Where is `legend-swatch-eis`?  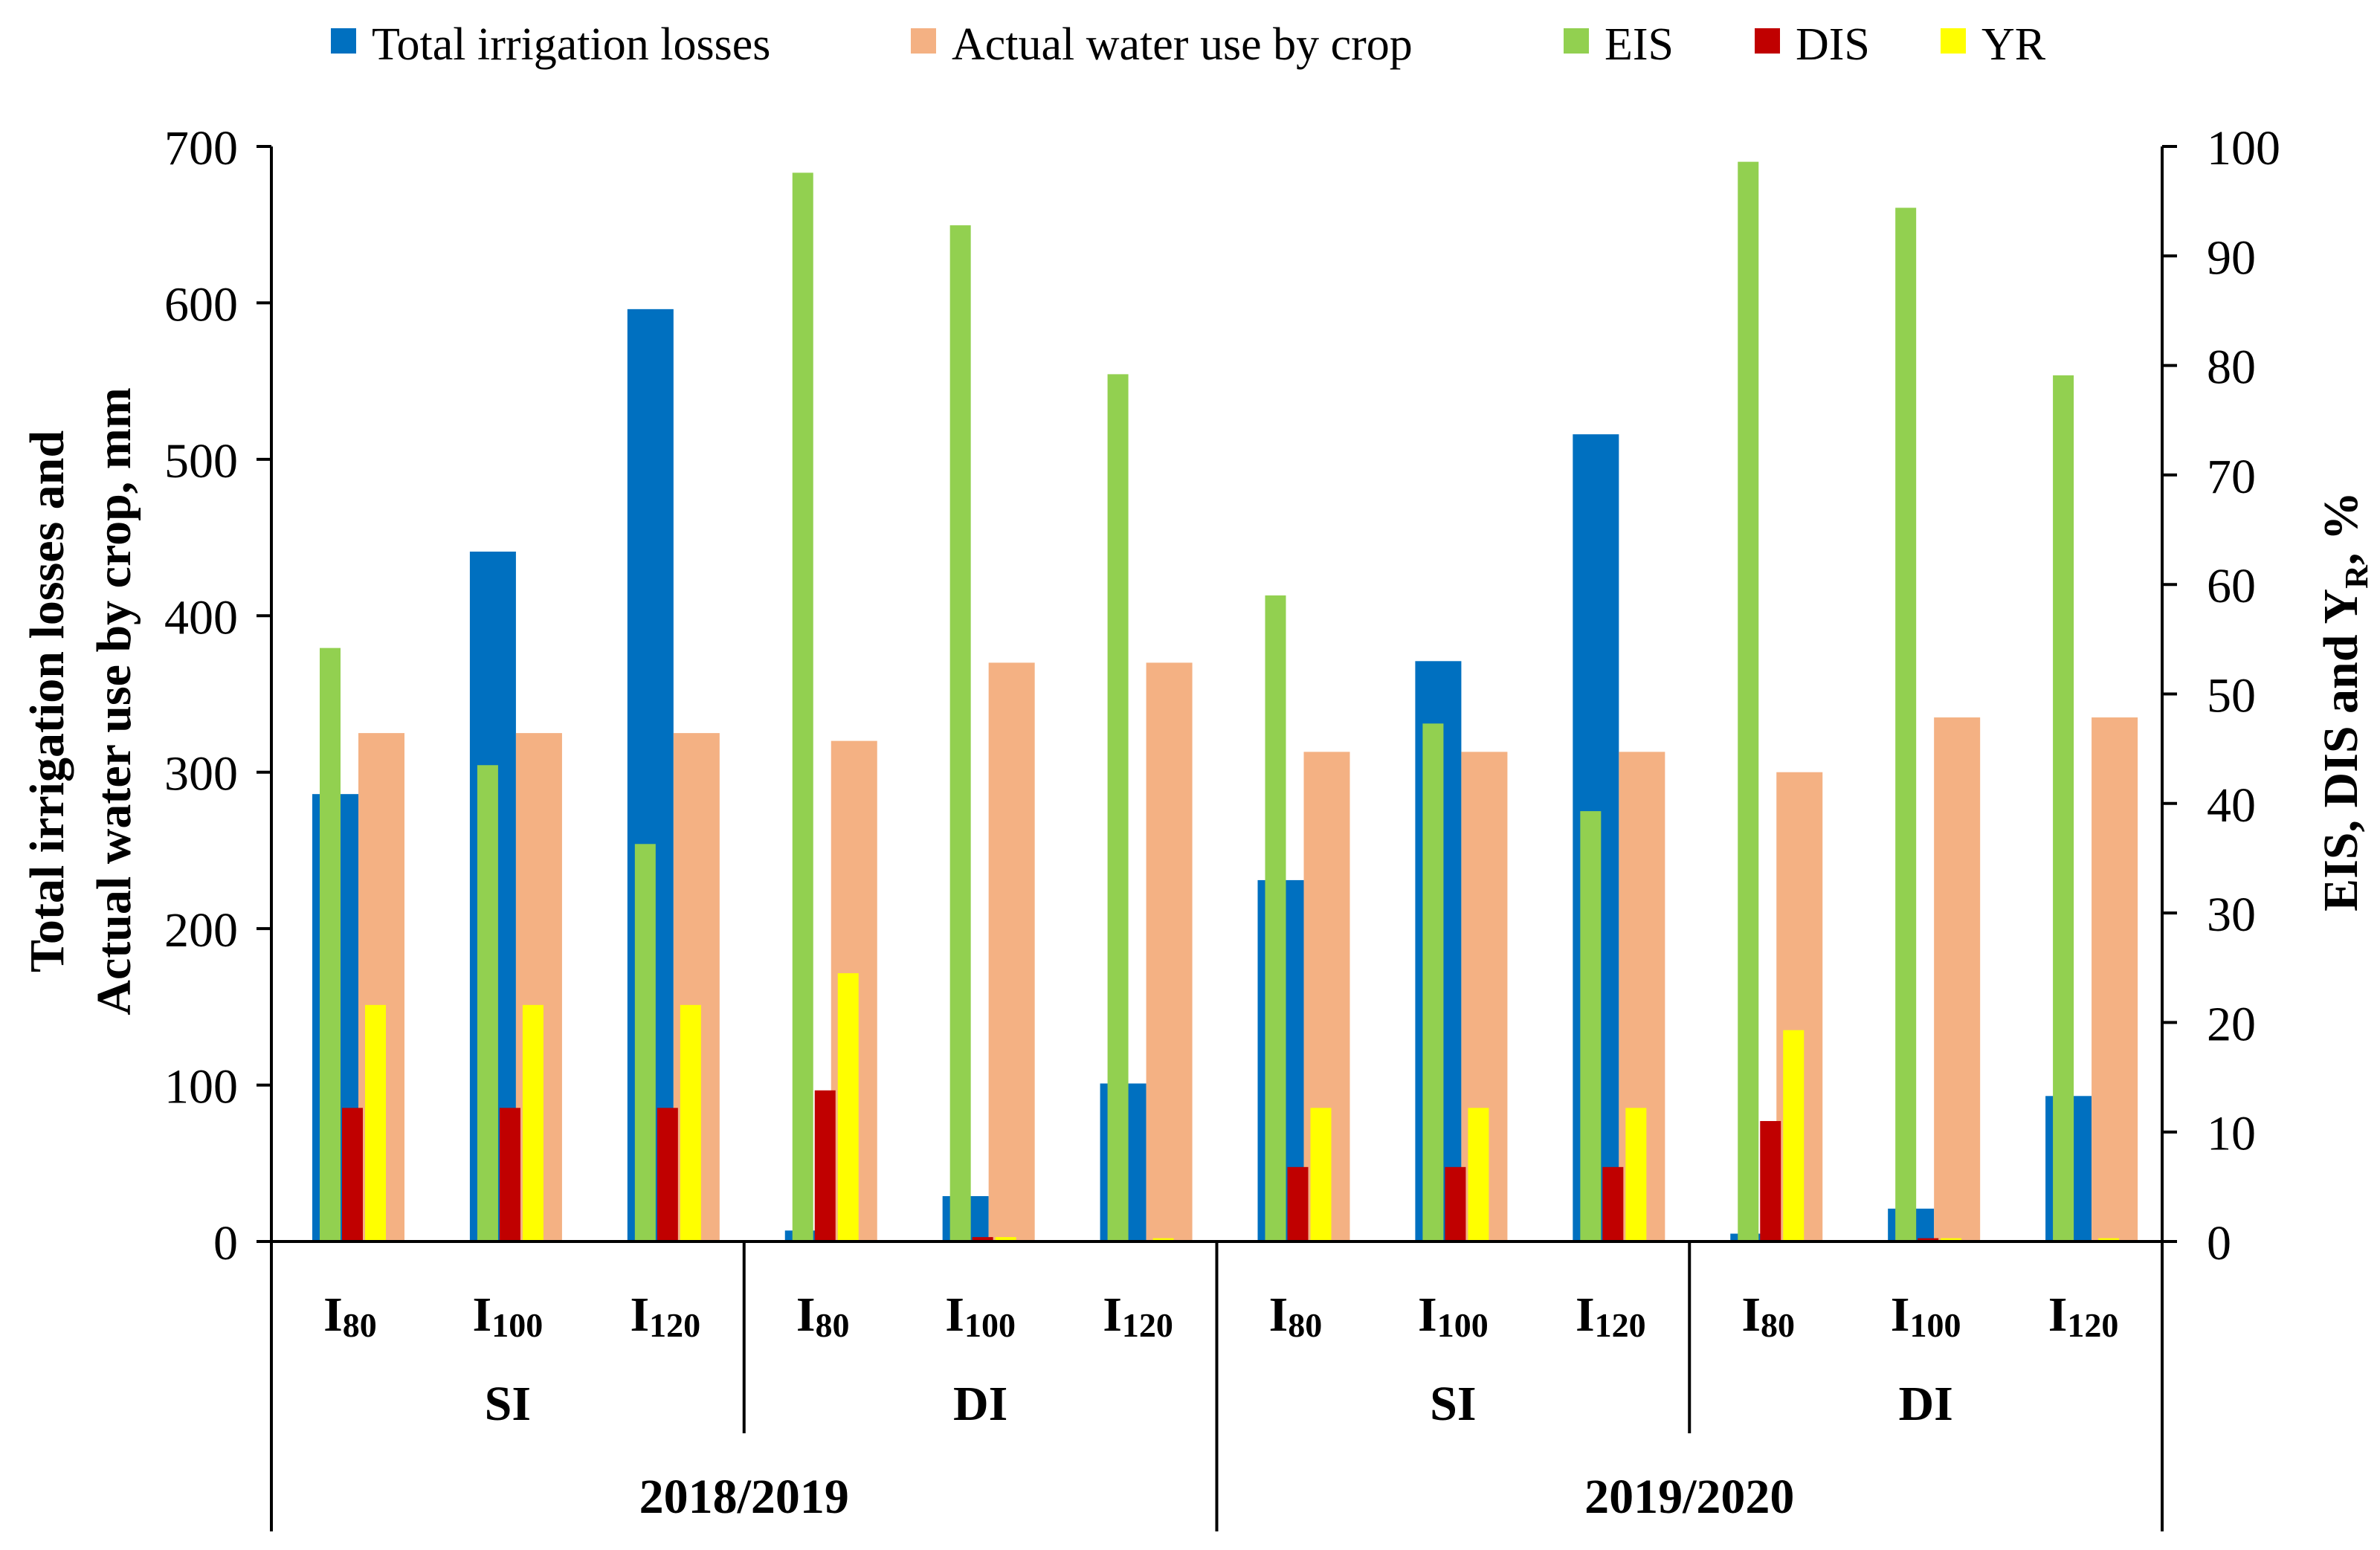
legend-swatch-eis is located at coordinates (1576, 41).